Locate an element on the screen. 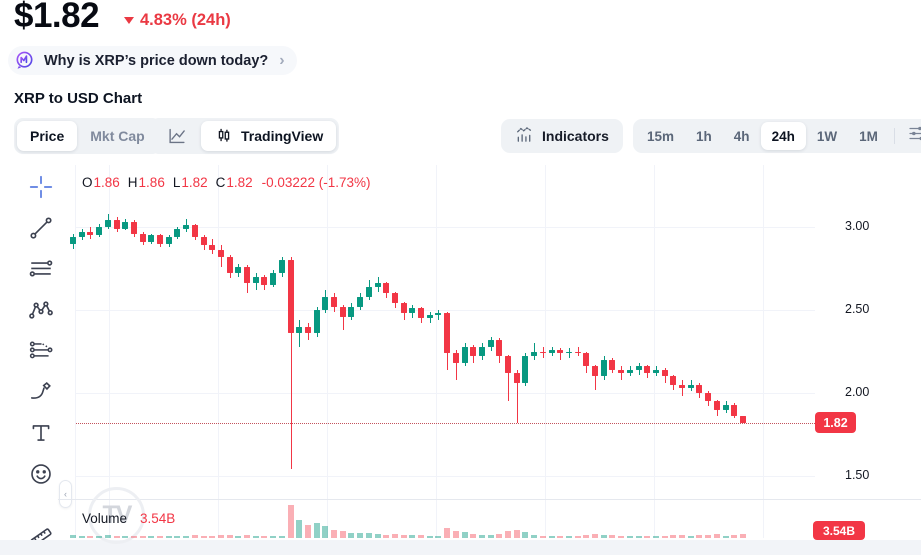 This screenshot has width=921, height=555. projection-tool-button is located at coordinates (41, 351).